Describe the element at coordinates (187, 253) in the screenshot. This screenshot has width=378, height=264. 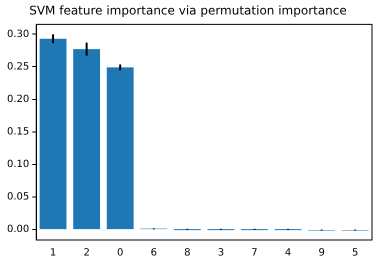
I see `x-tick-label: 8` at that location.